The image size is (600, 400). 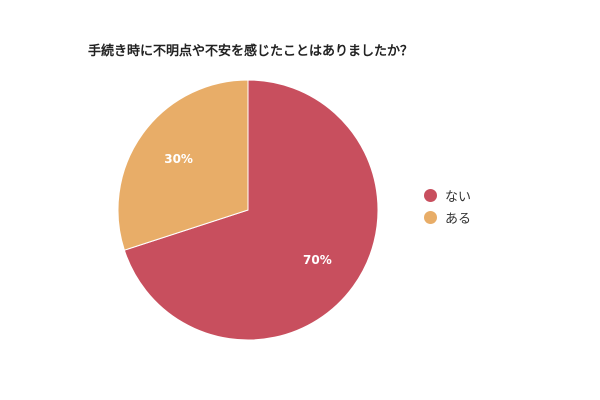 I want to click on legend-item-0: ない, so click(x=448, y=196).